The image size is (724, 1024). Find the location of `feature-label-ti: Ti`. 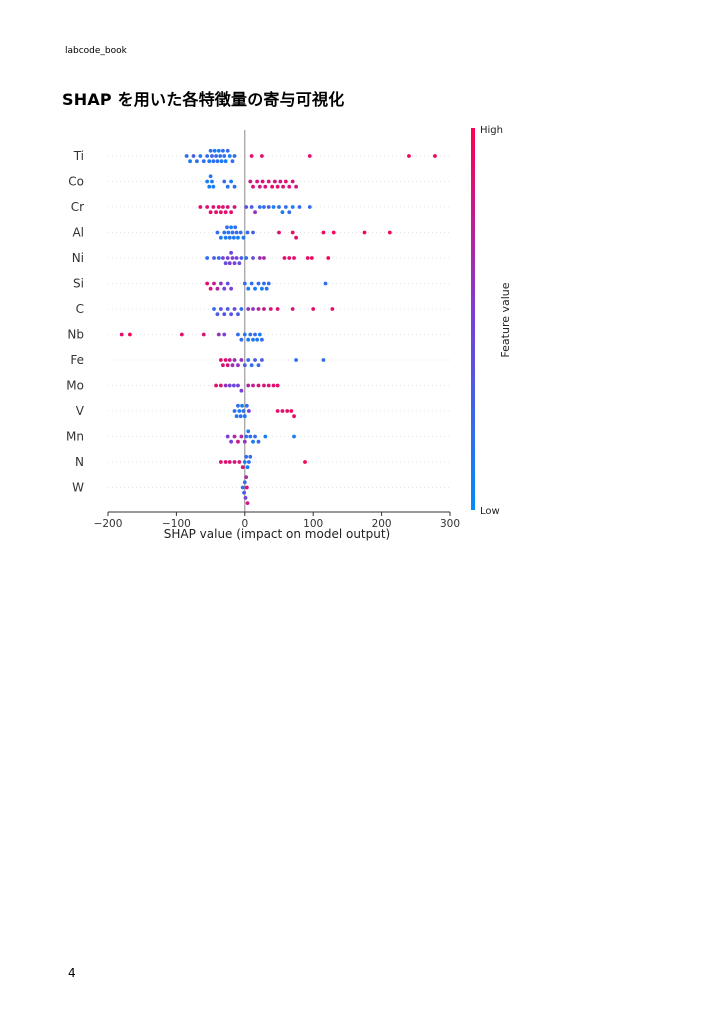

feature-label-ti: Ti is located at coordinates (78, 156).